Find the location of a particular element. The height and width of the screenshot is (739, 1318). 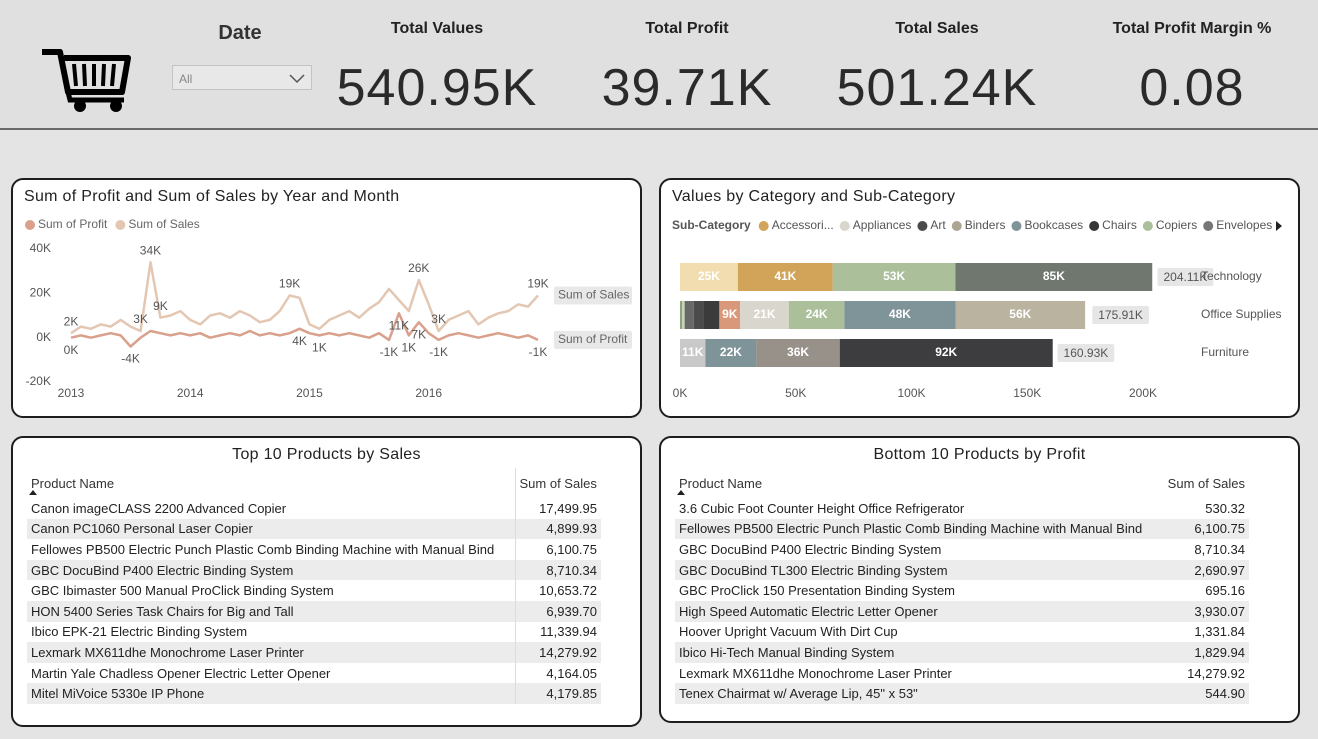

series-end-label: Sum of Profit is located at coordinates (593, 339).